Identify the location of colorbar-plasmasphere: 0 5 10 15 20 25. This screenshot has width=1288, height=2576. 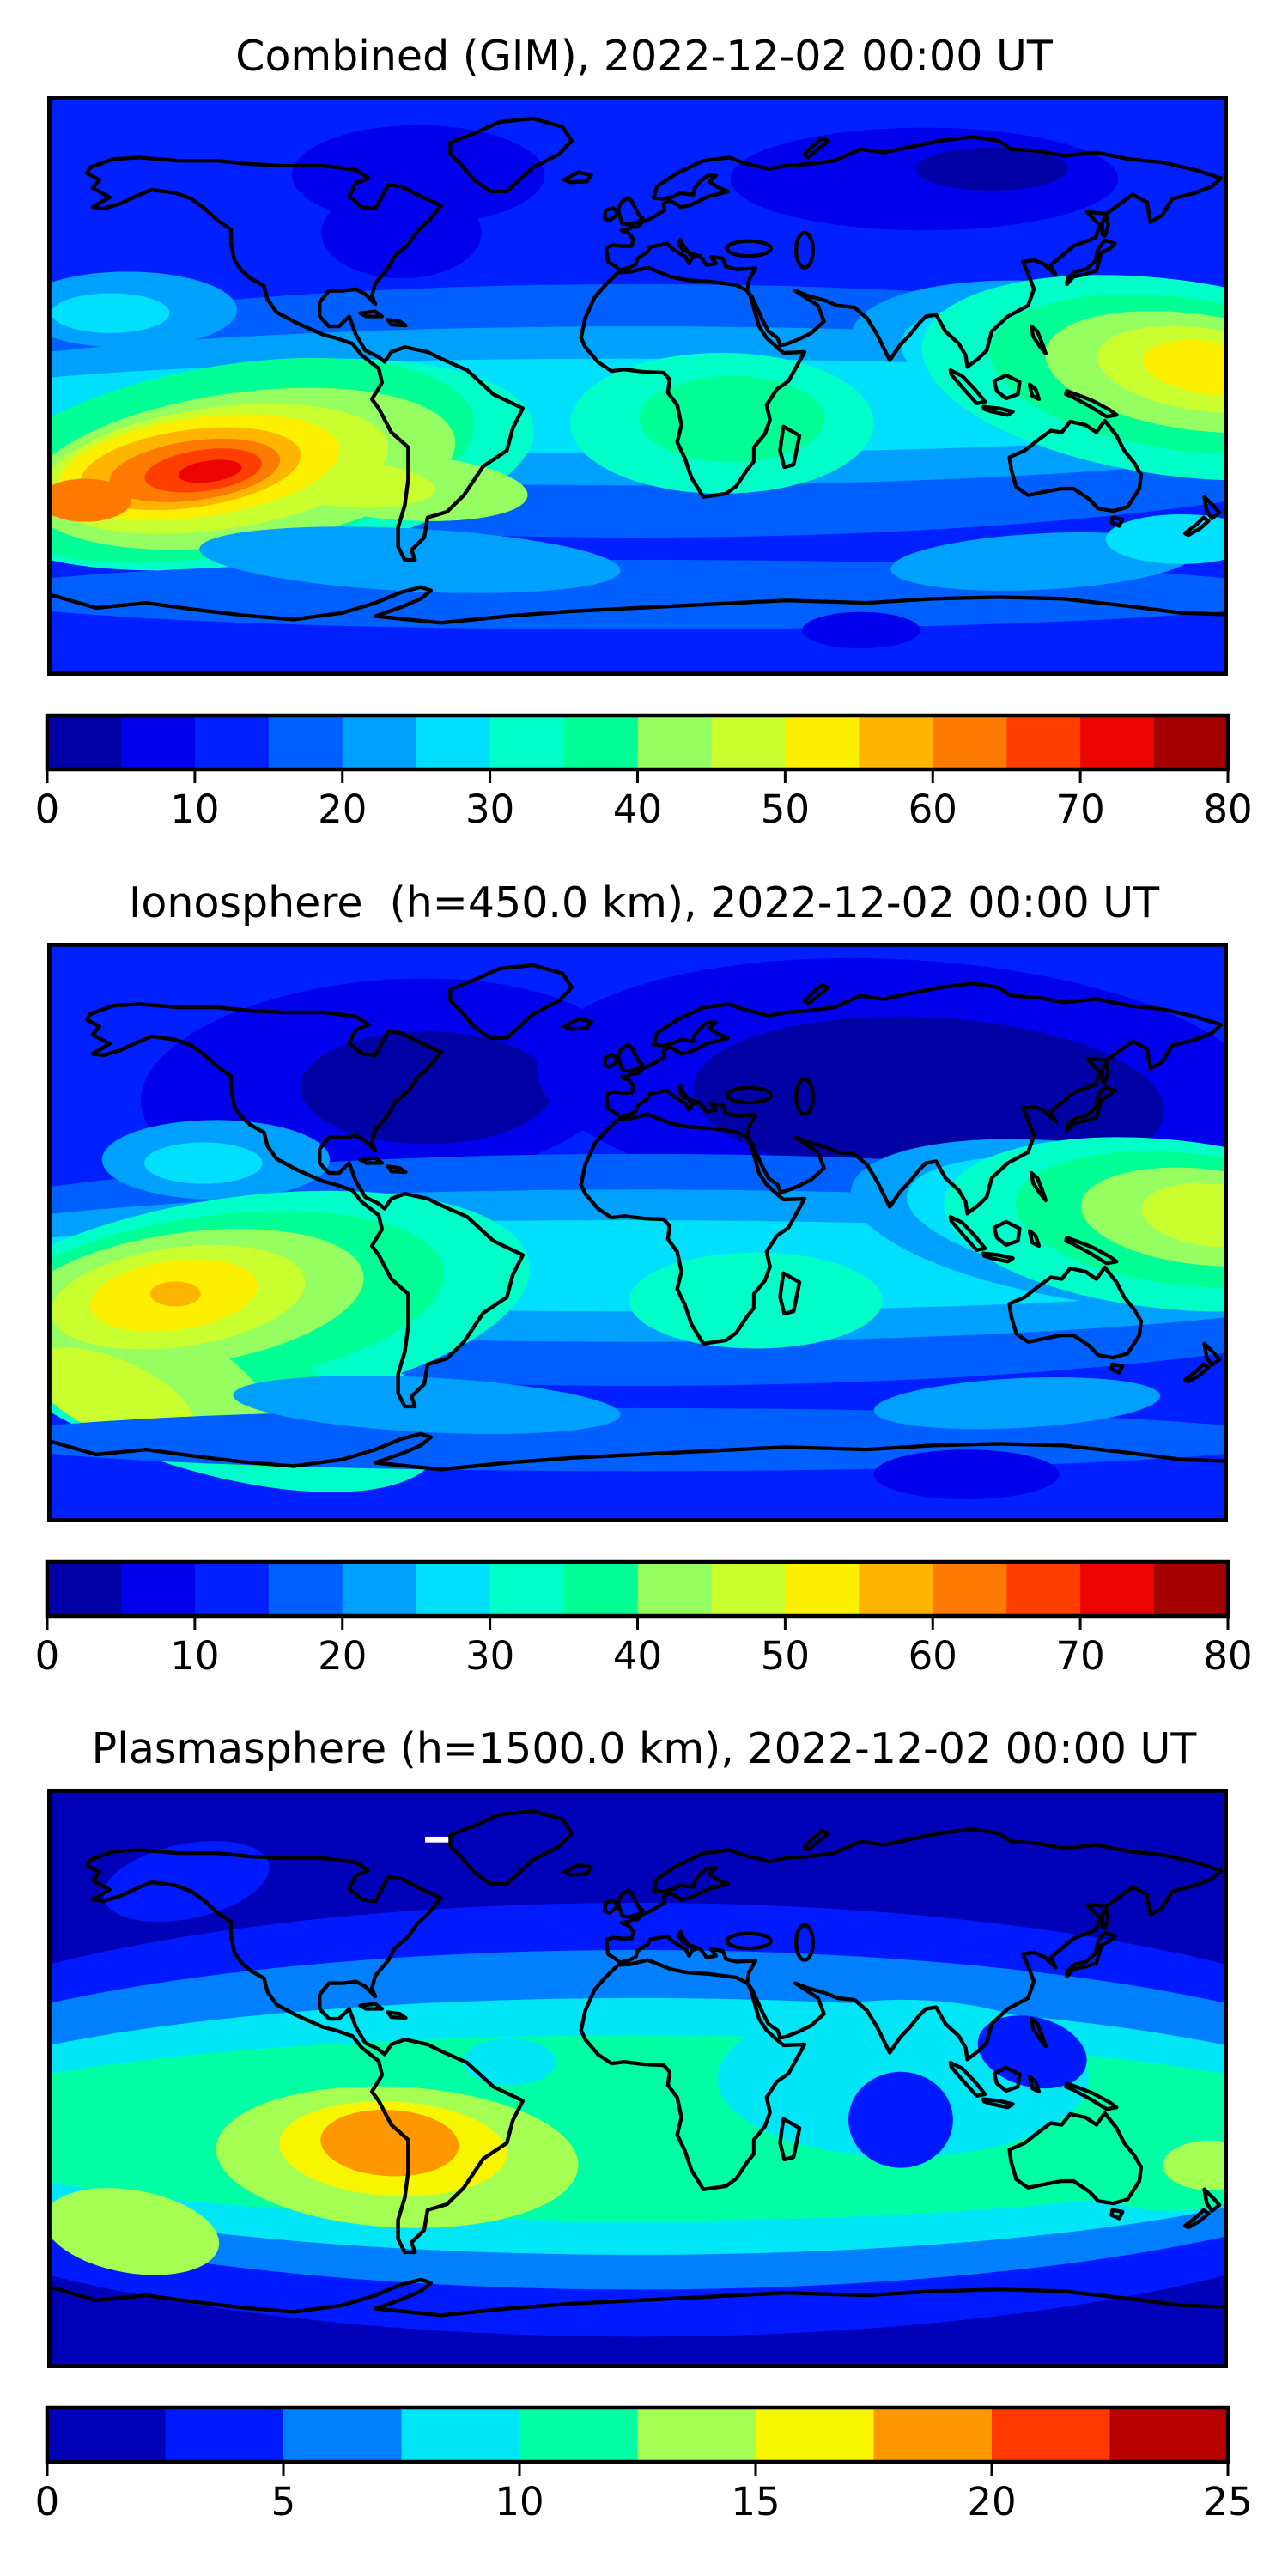
(644, 2464).